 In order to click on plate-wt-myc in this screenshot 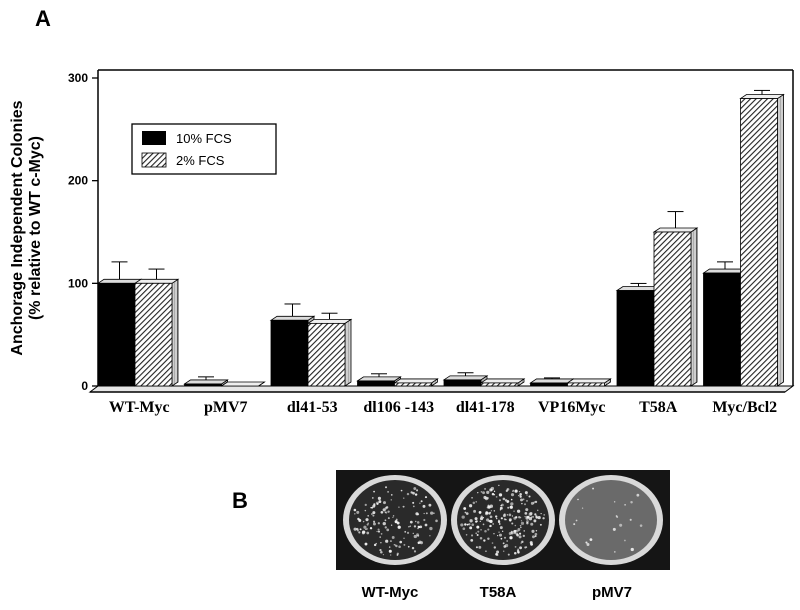, I will do `click(395, 520)`.